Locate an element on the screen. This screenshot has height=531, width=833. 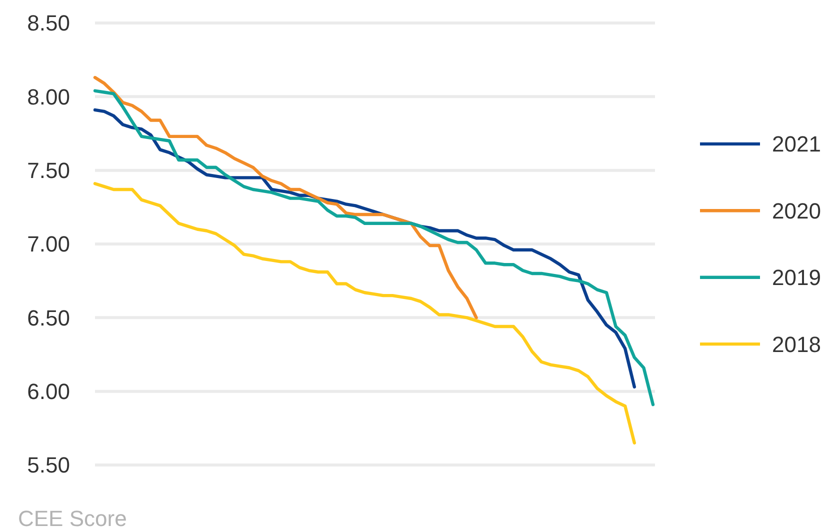
legend-label: 2019 is located at coordinates (796, 277).